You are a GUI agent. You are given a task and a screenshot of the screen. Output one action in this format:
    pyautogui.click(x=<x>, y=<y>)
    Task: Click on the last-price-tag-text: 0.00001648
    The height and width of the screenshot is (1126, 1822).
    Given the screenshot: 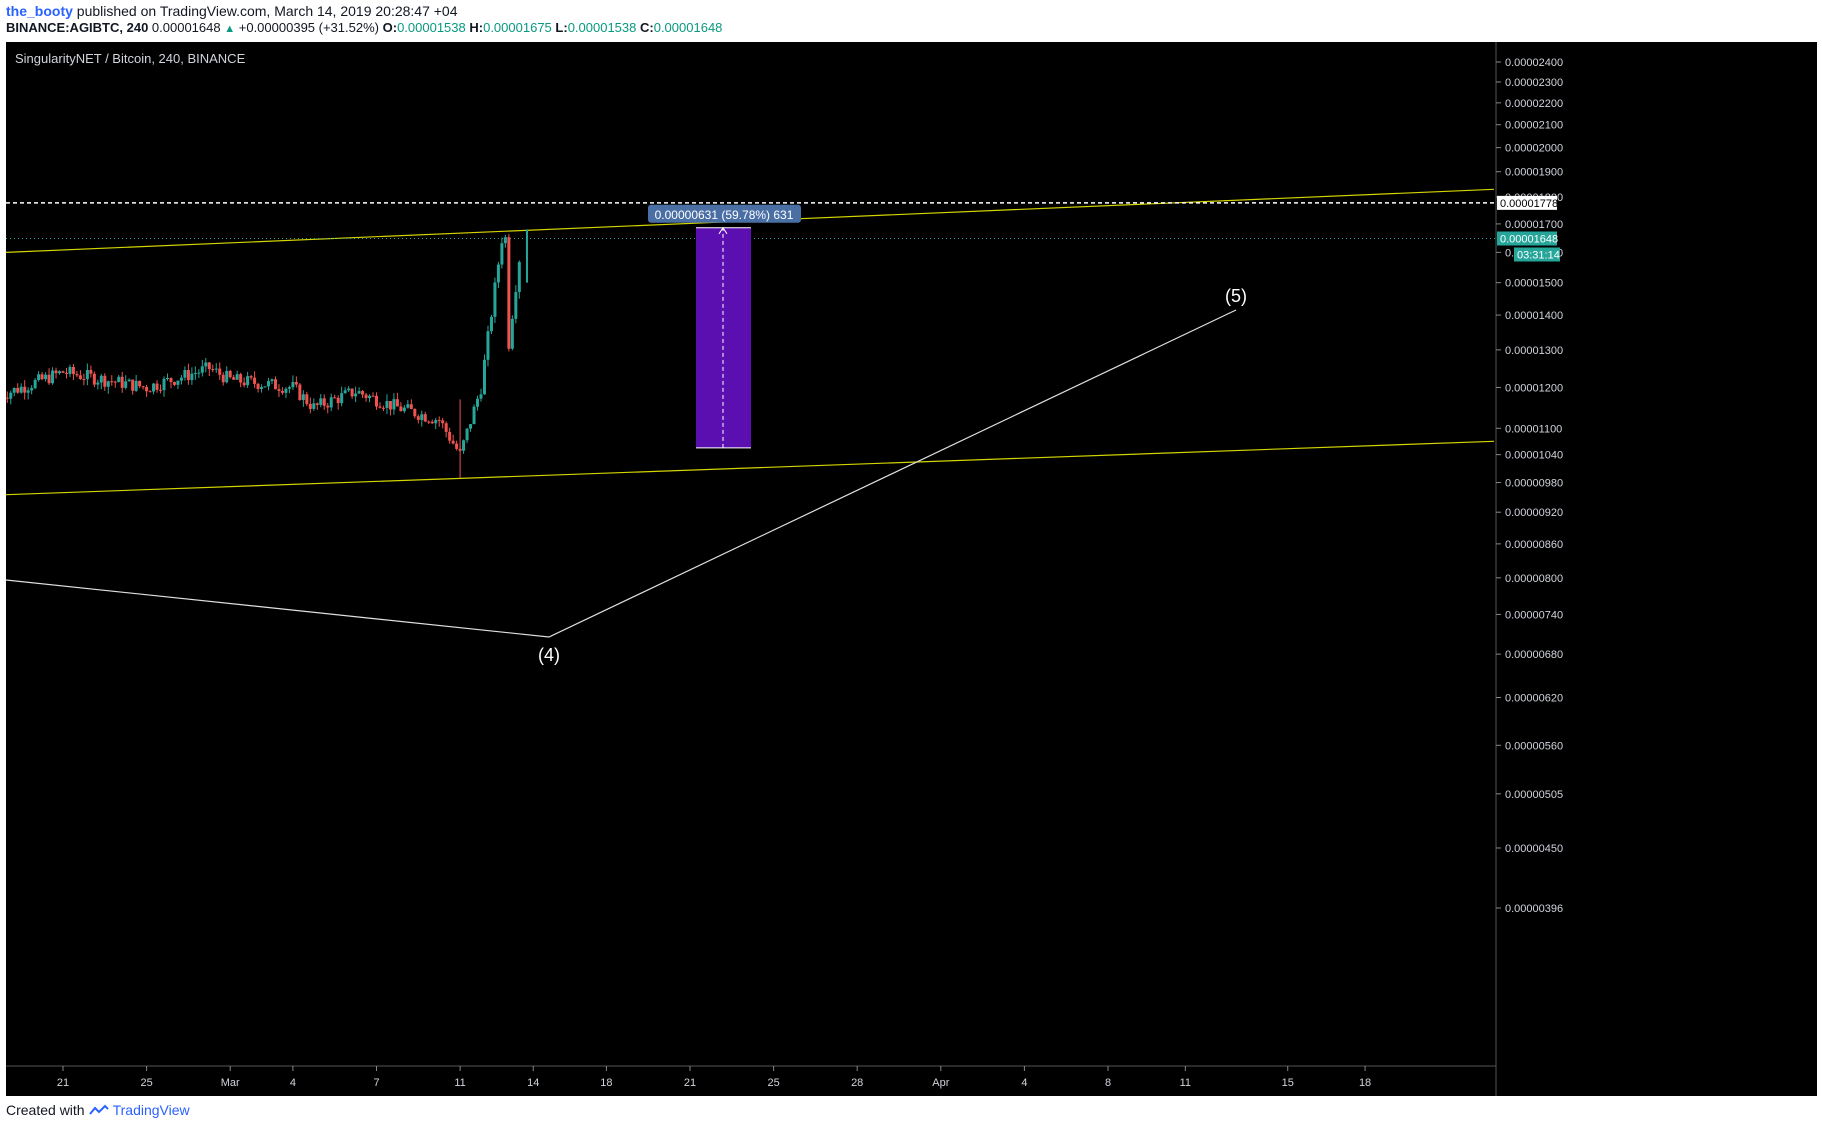 What is the action you would take?
    pyautogui.click(x=1529, y=239)
    